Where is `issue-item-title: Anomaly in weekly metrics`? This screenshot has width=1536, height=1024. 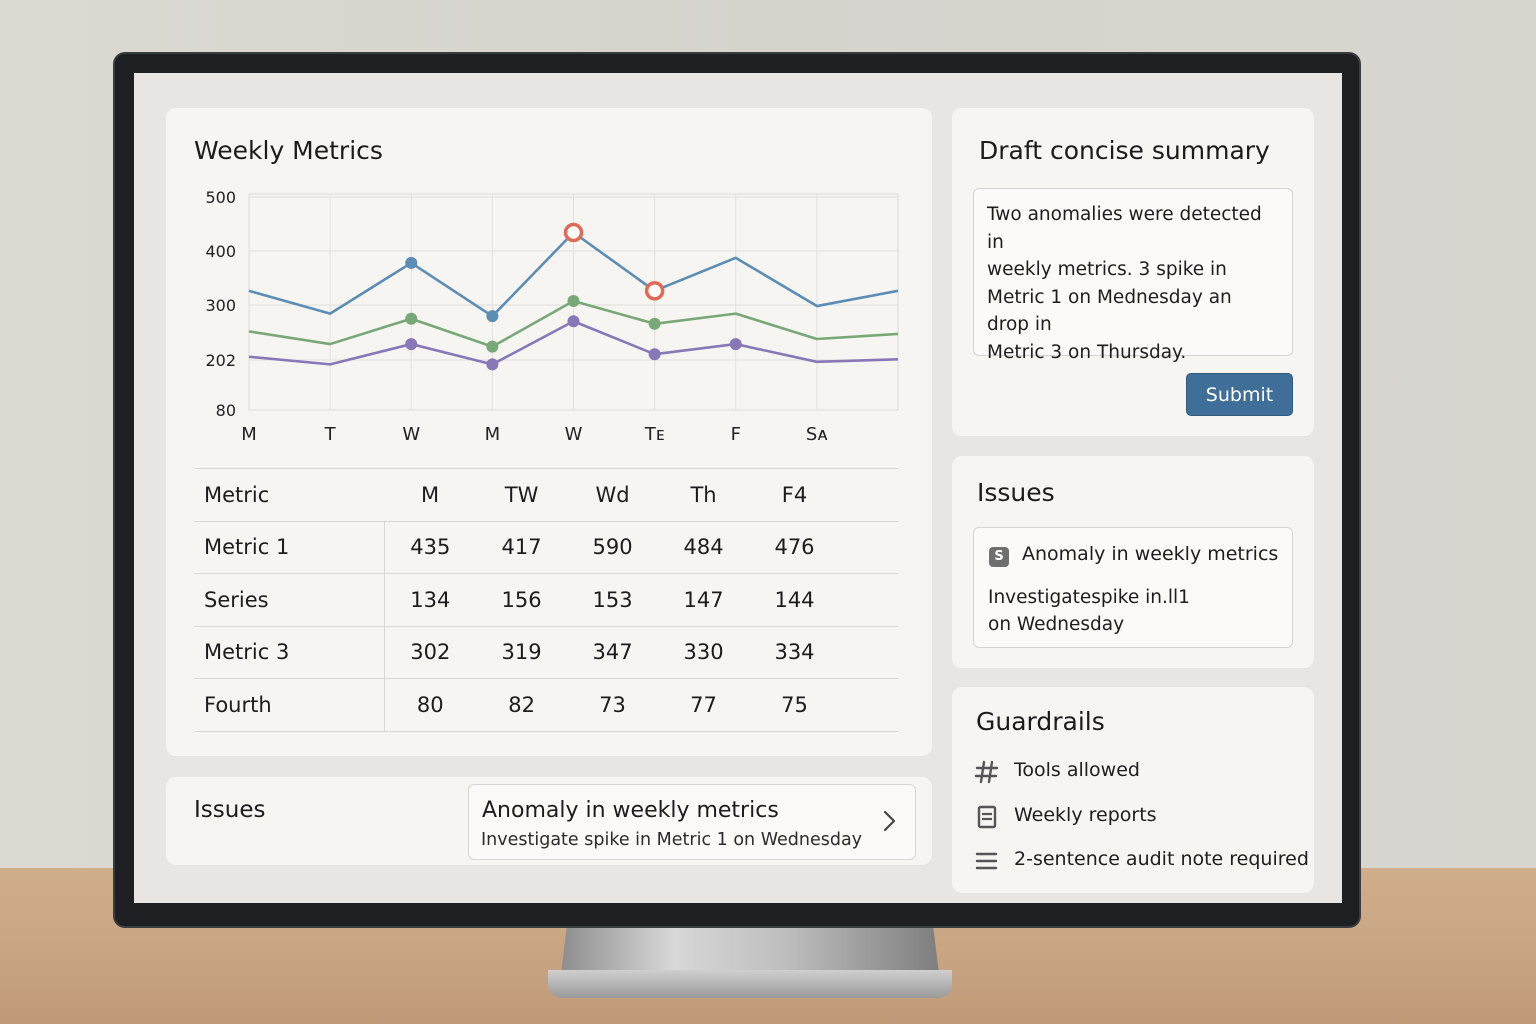 issue-item-title: Anomaly in weekly metrics is located at coordinates (1150, 554).